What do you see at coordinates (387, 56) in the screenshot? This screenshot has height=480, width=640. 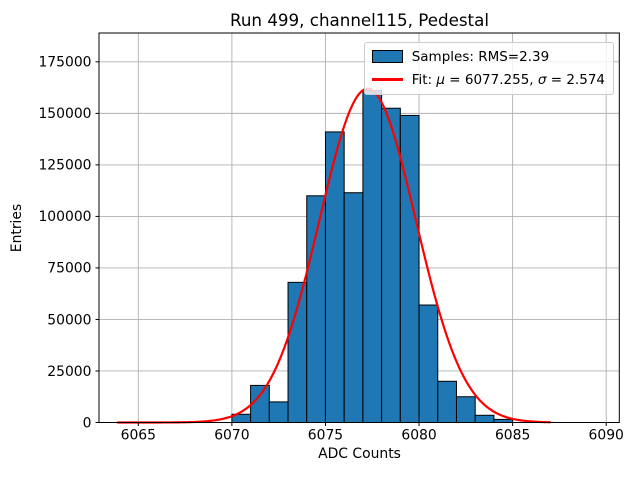 I see `samples-swatch-icon` at bounding box center [387, 56].